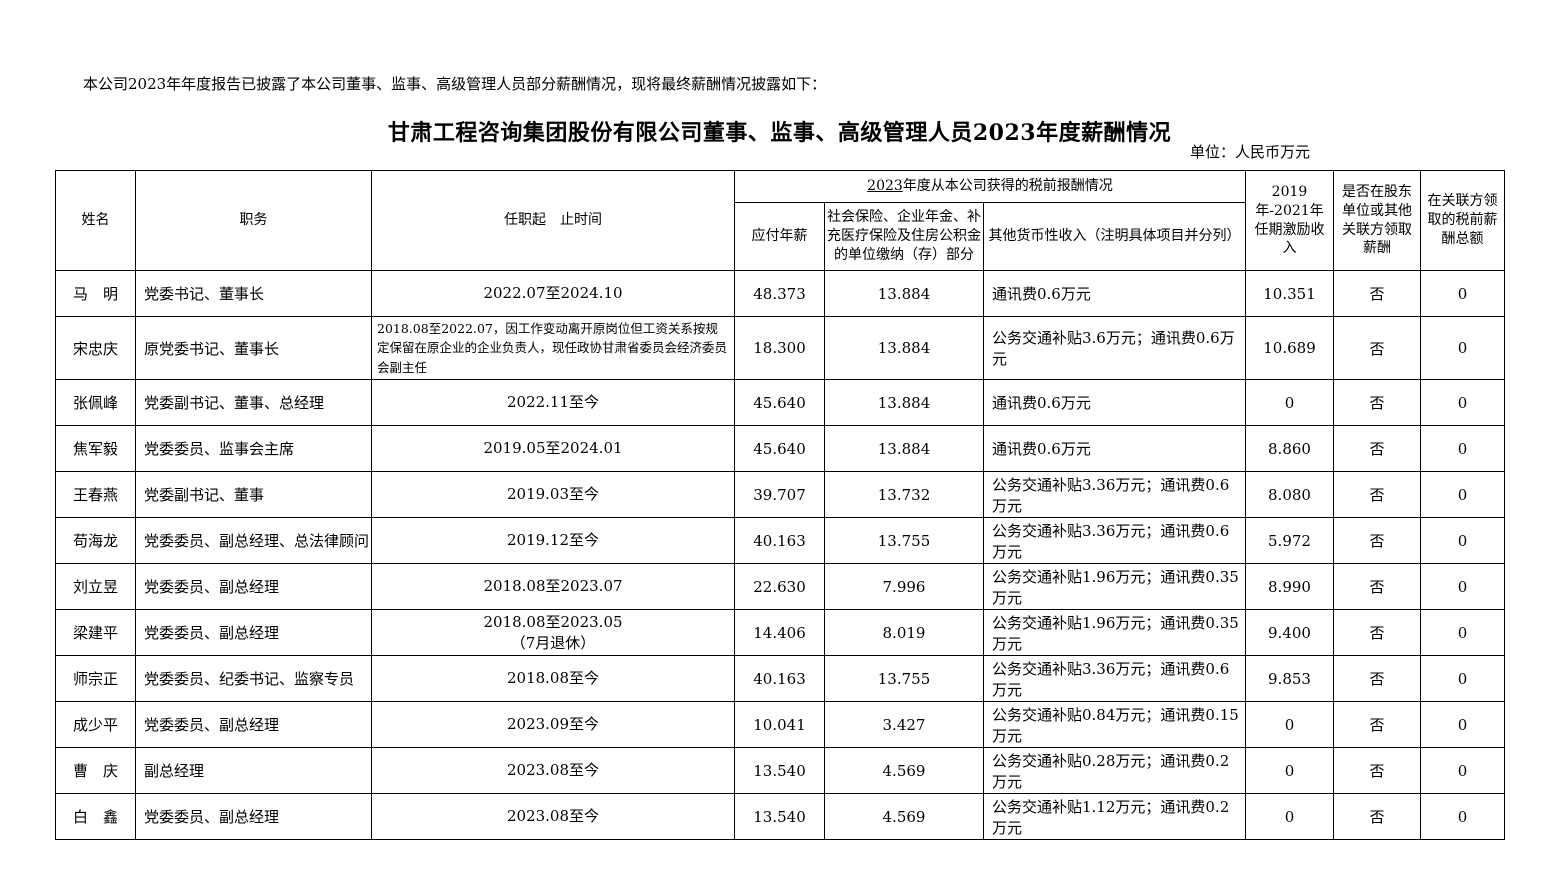 The height and width of the screenshot is (879, 1553). Describe the element at coordinates (904, 495) in the screenshot. I see `cell-social-insurance: 13.732` at that location.